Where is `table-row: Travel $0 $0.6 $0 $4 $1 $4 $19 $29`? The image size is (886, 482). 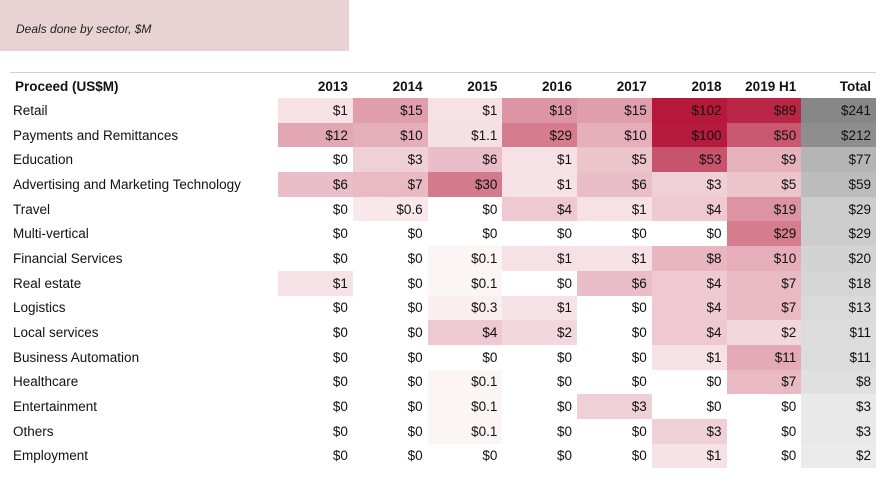
table-row: Travel $0 $0.6 $0 $4 $1 $4 $19 $29 is located at coordinates (443, 209).